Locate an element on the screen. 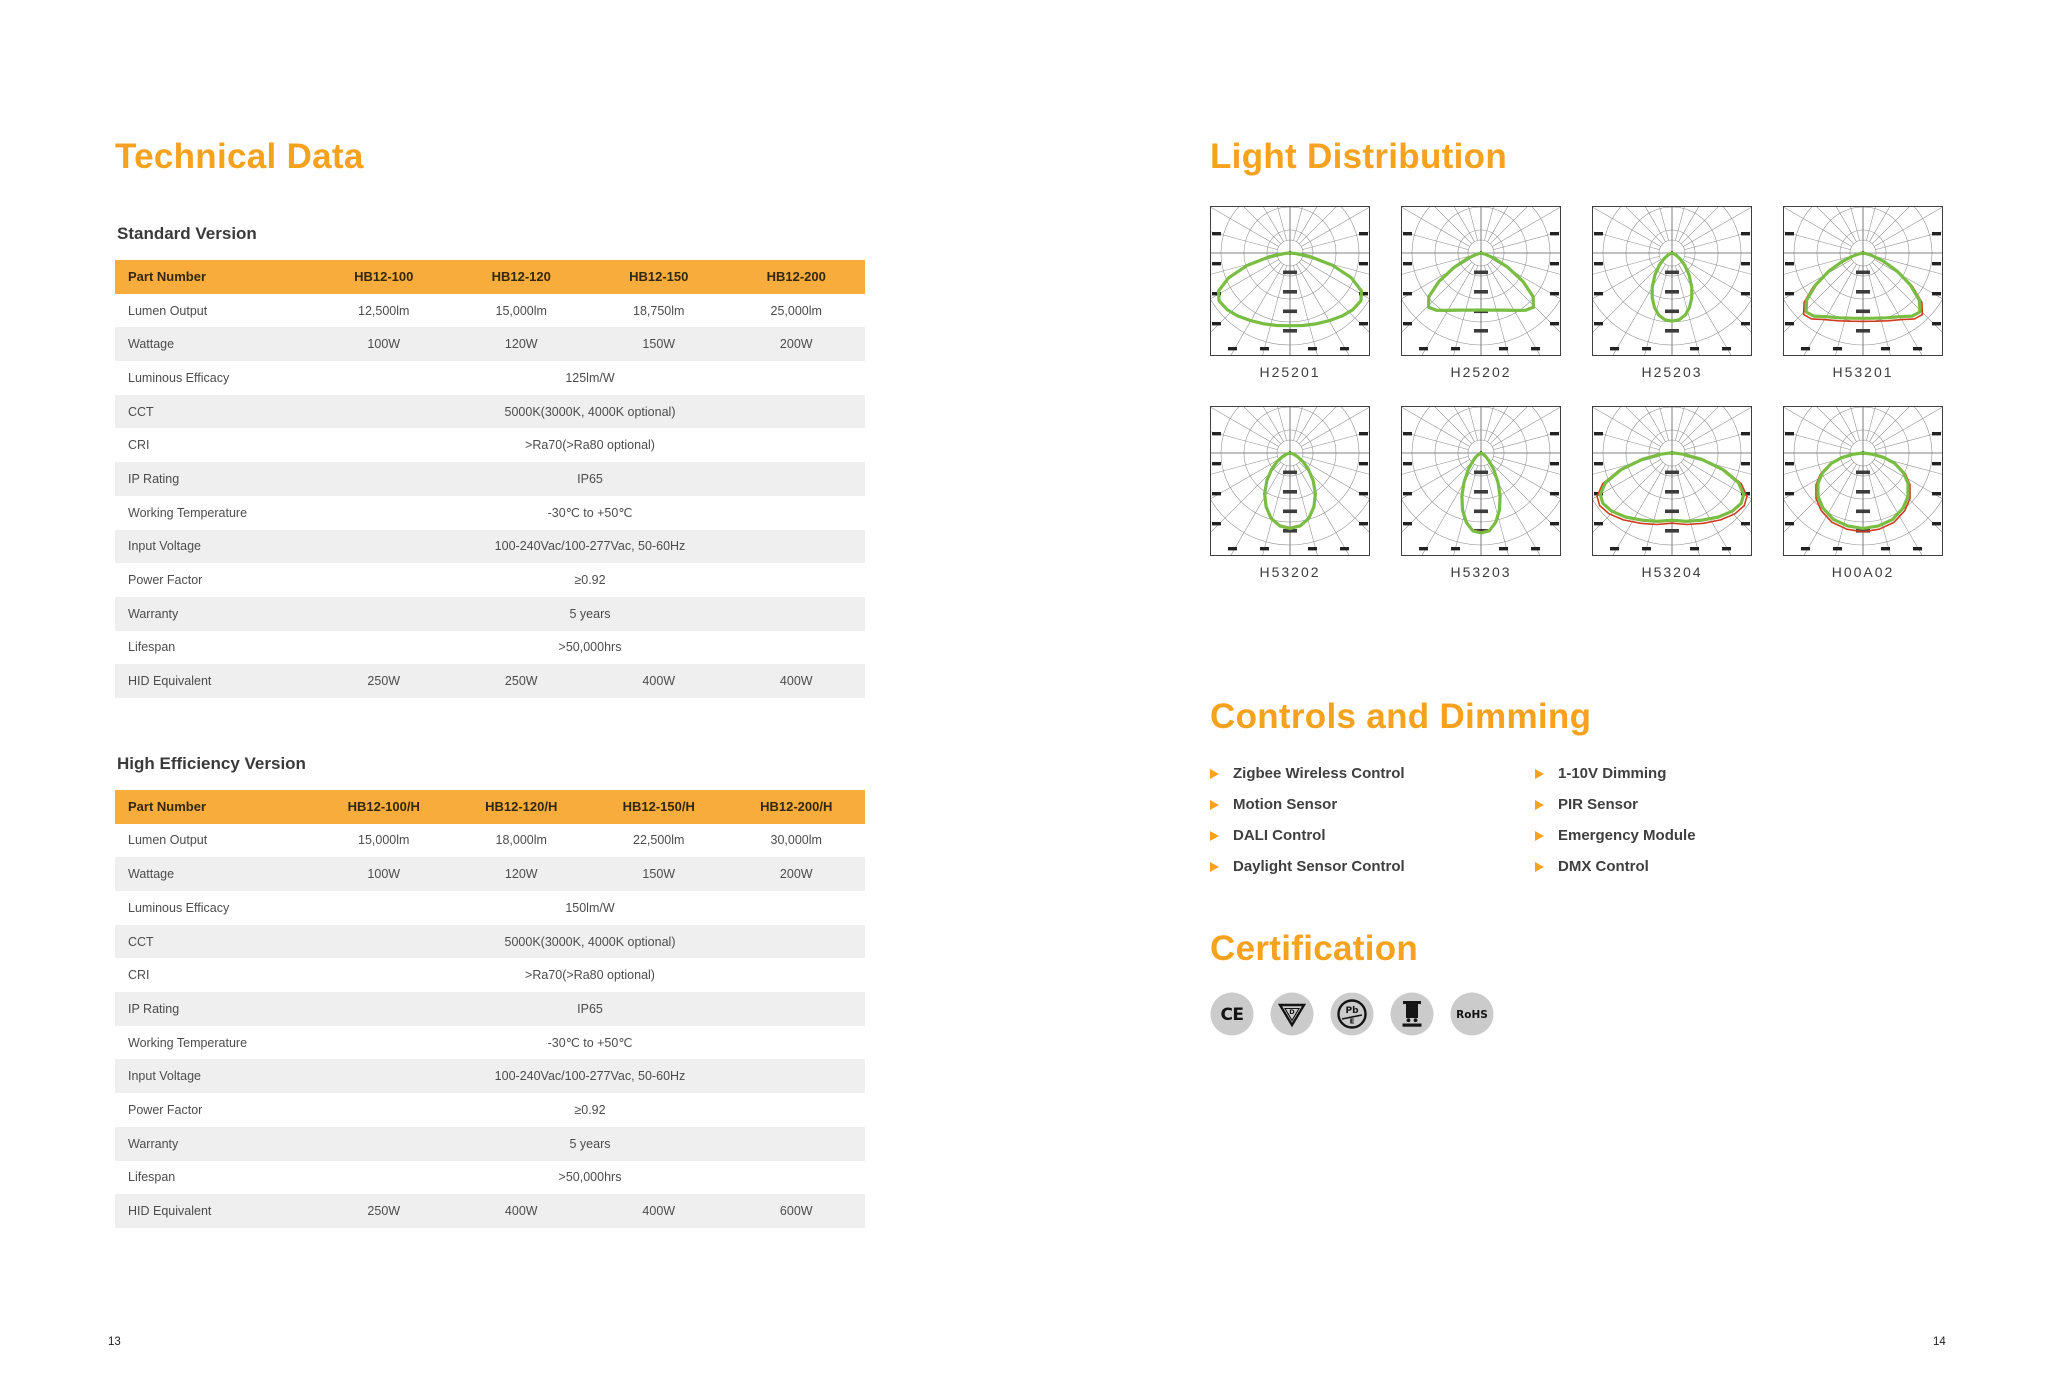 The height and width of the screenshot is (1399, 2048). distribution-chart: H53201 is located at coordinates (1863, 293).